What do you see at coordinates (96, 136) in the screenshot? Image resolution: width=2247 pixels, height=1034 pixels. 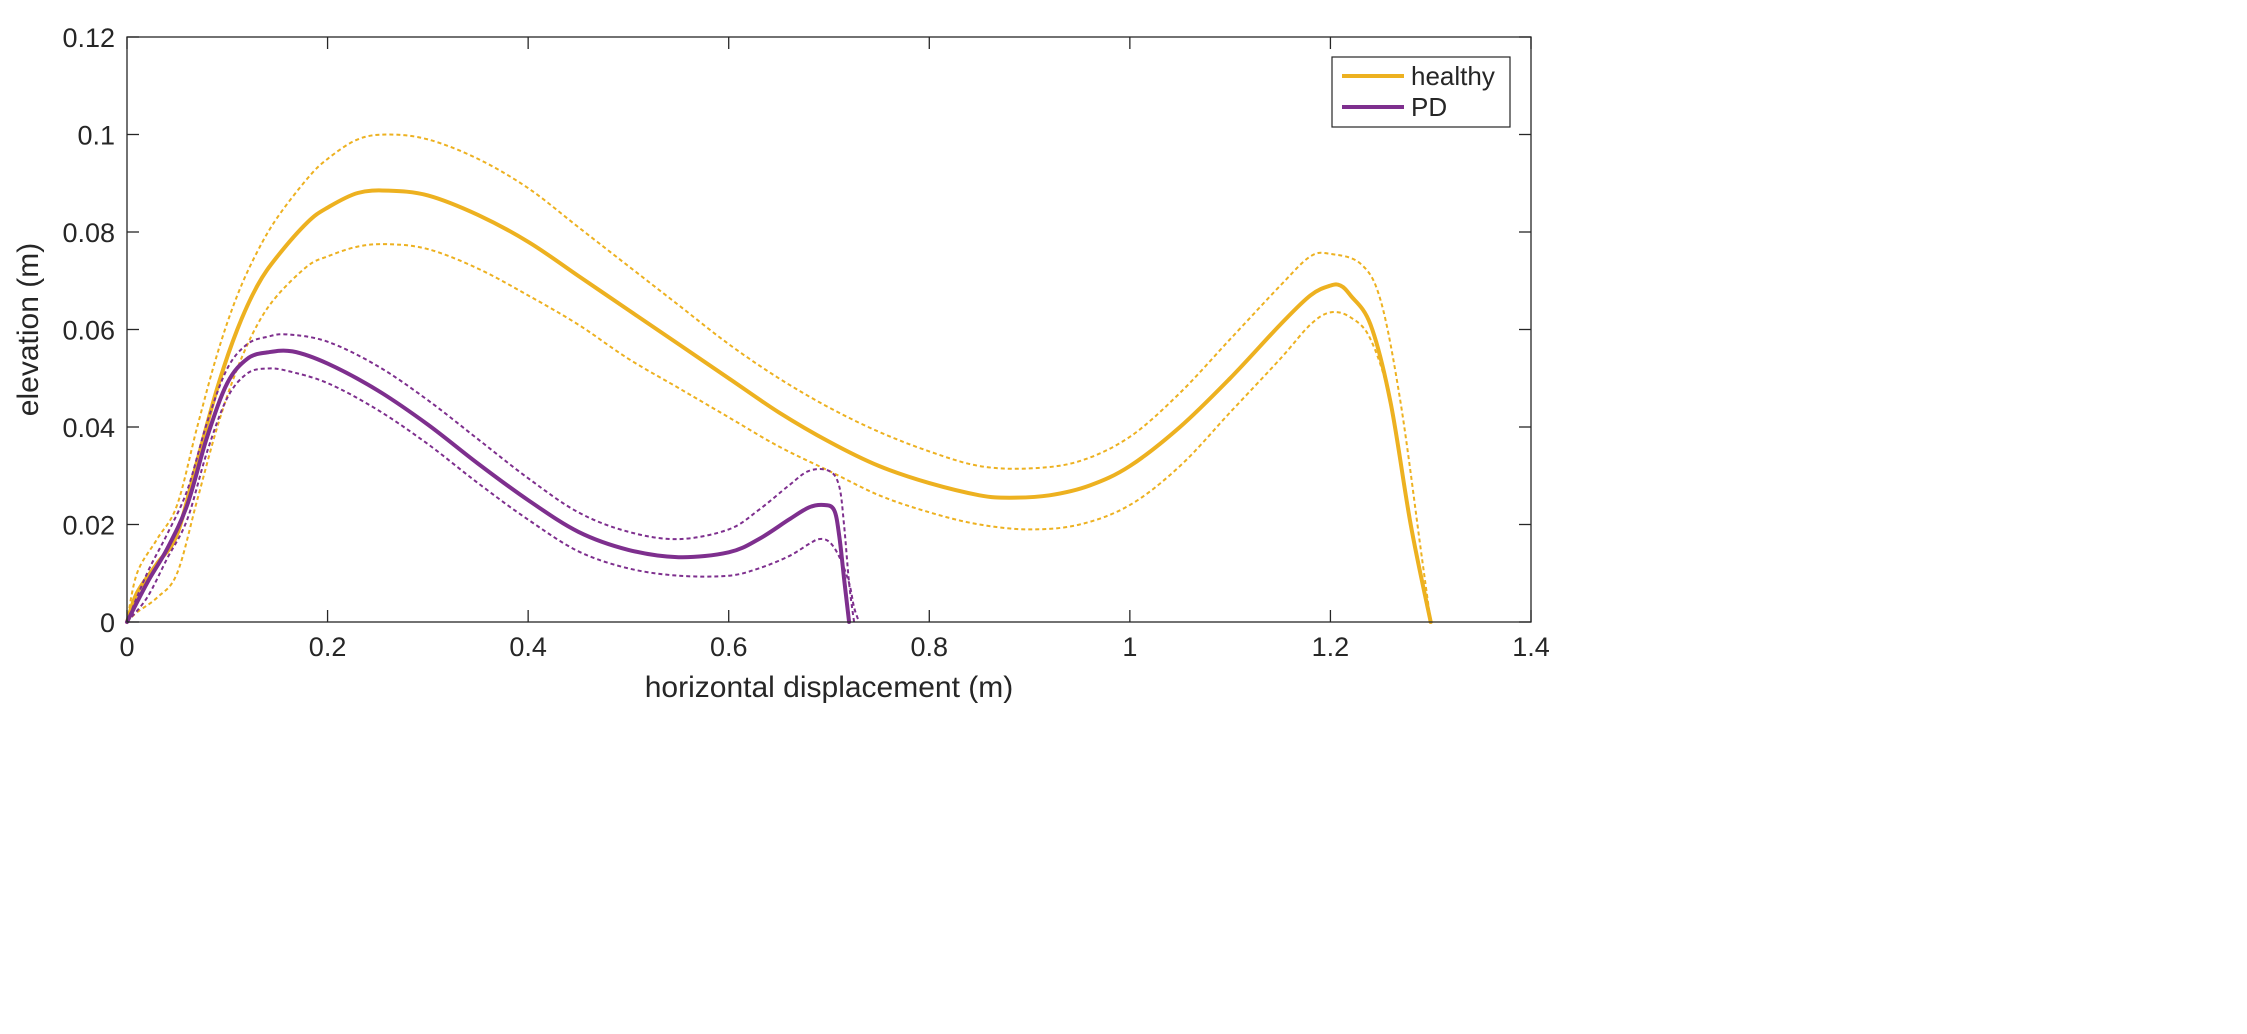 I see `y-tick-label: 0.1` at bounding box center [96, 136].